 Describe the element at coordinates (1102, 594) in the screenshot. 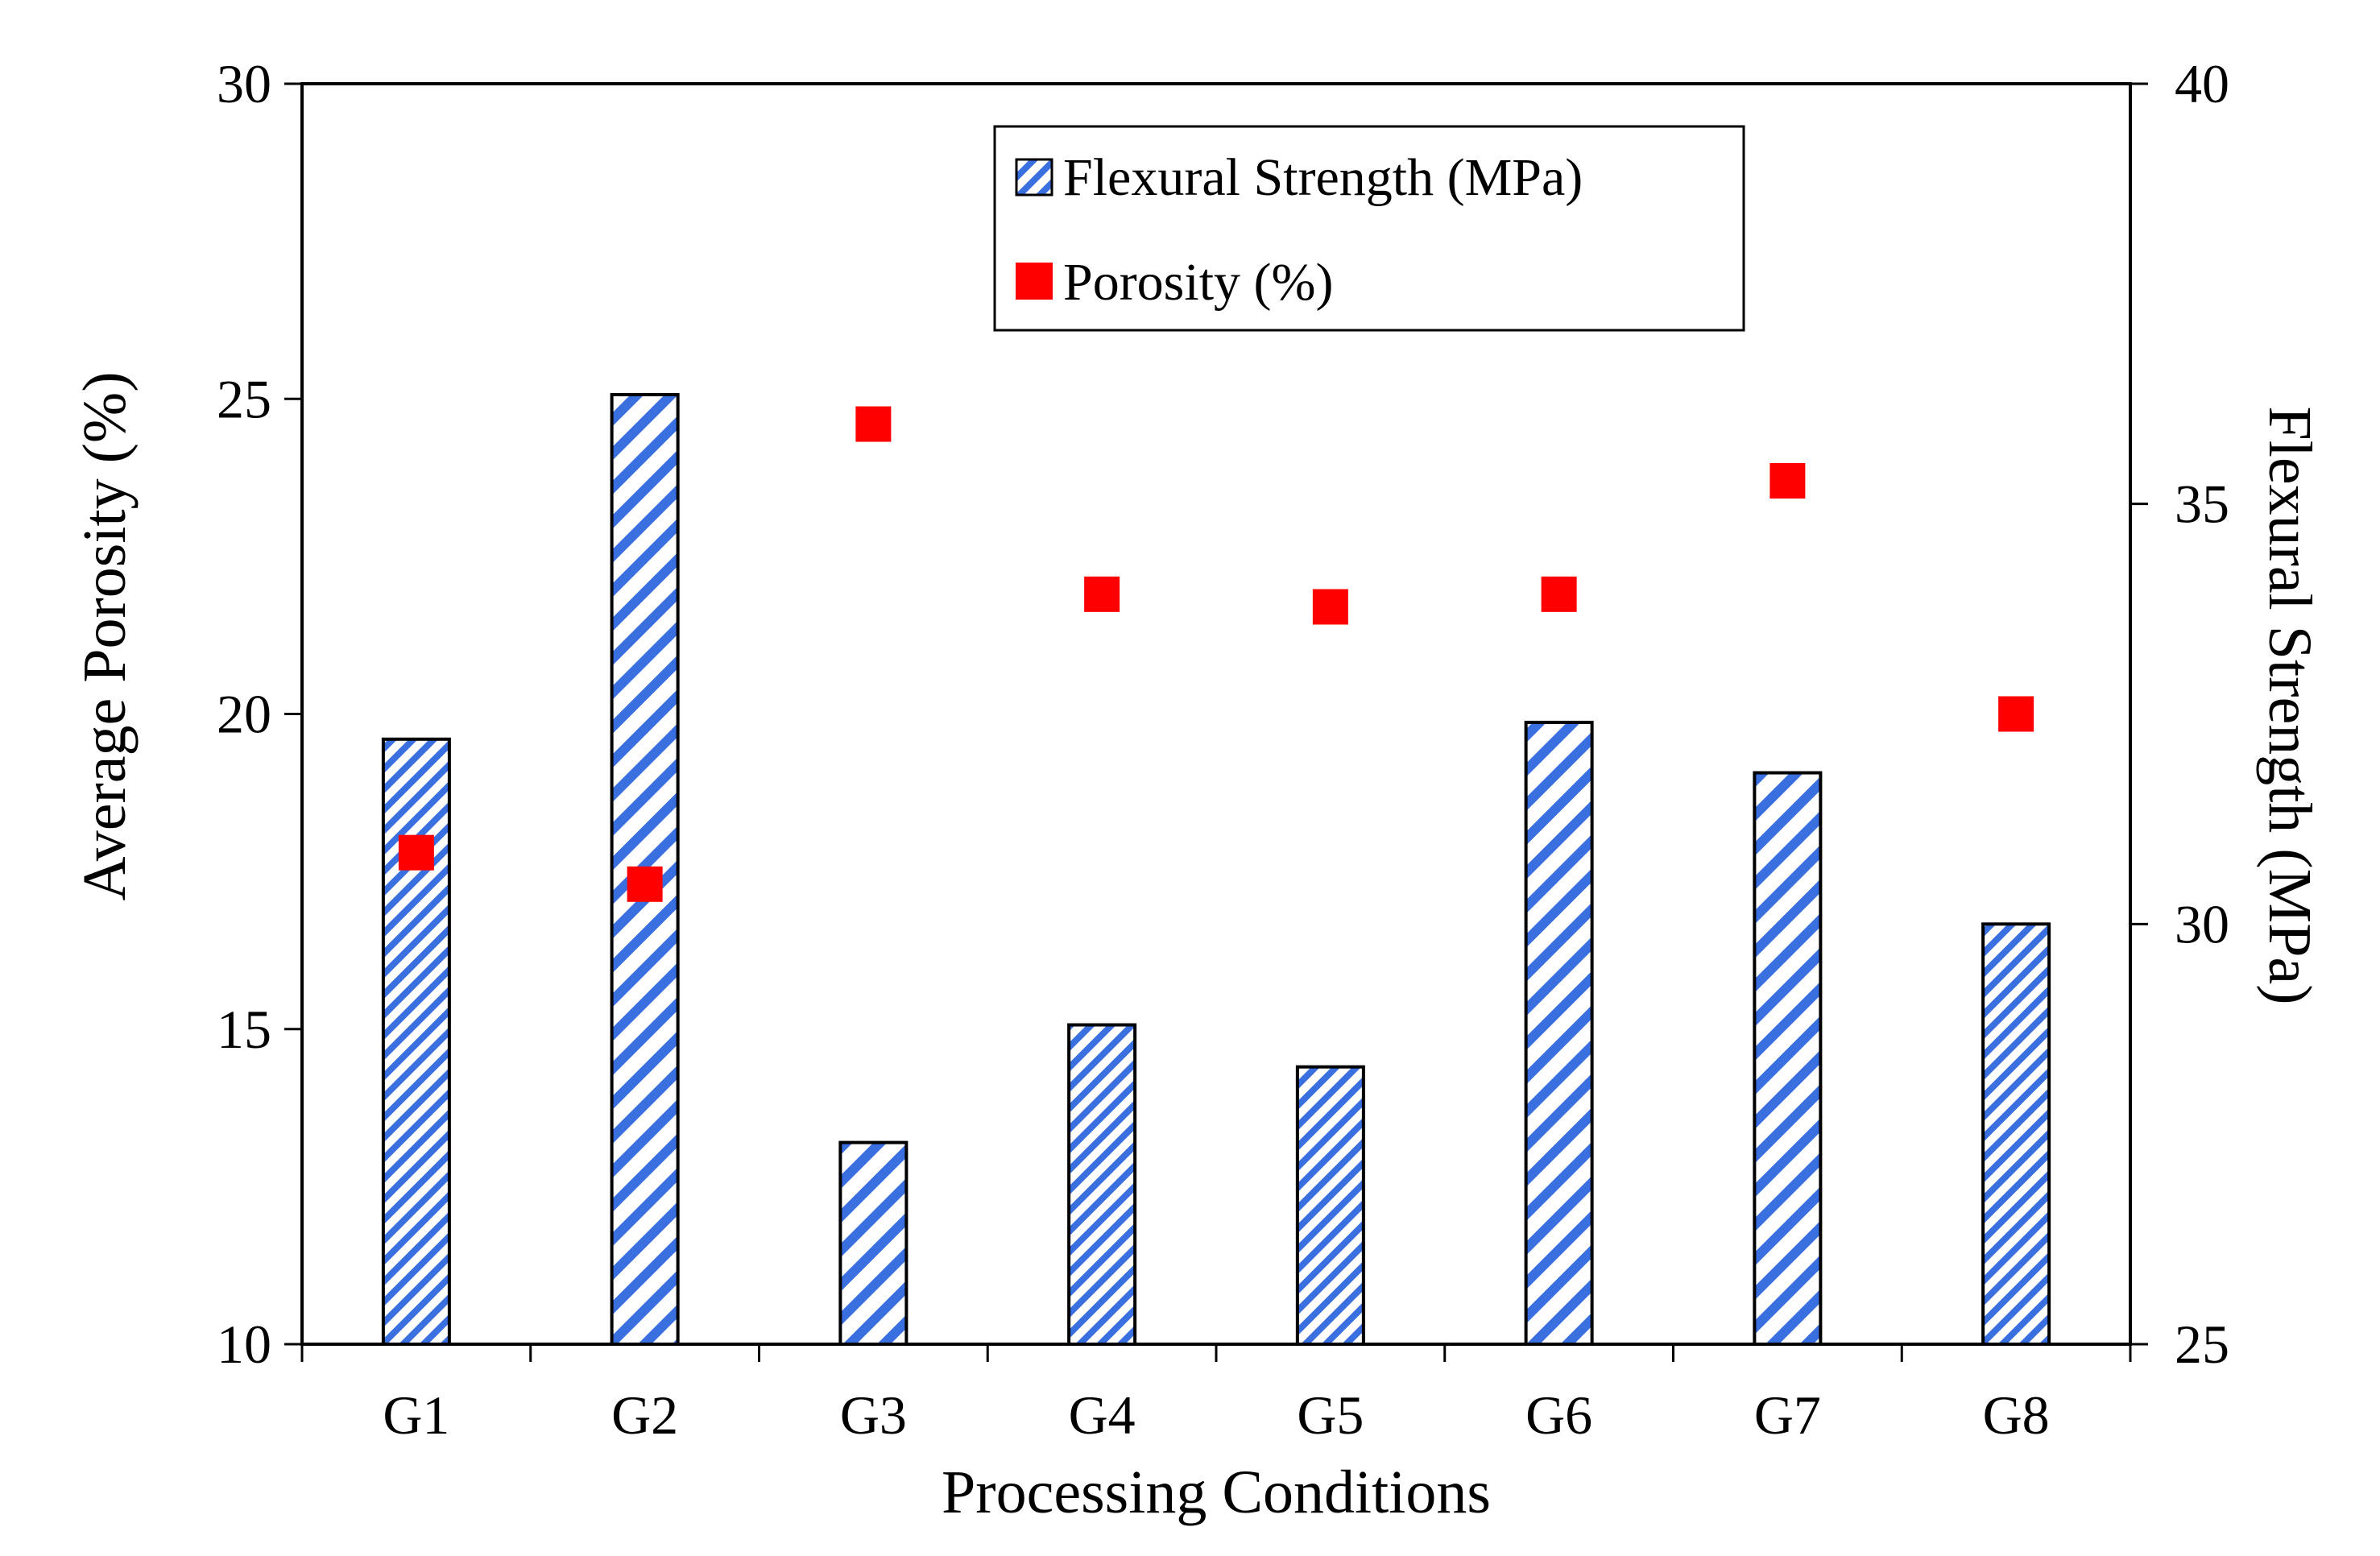

I see `porosity-point-g4` at that location.